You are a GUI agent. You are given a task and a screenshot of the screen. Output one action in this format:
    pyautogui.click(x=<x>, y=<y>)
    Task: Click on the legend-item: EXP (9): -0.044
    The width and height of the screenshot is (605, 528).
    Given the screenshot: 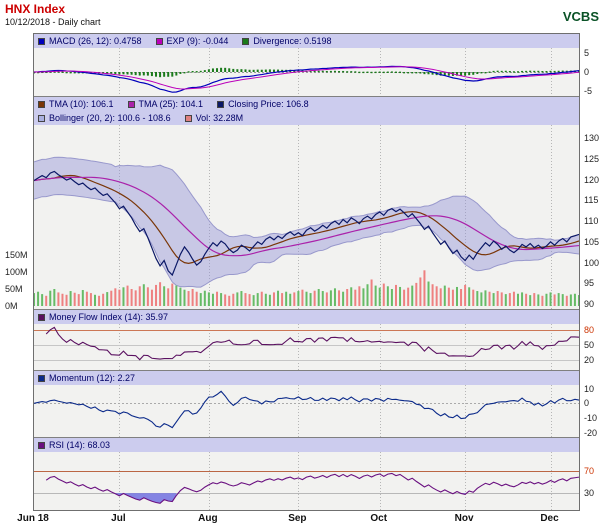 What is the action you would take?
    pyautogui.click(x=192, y=41)
    